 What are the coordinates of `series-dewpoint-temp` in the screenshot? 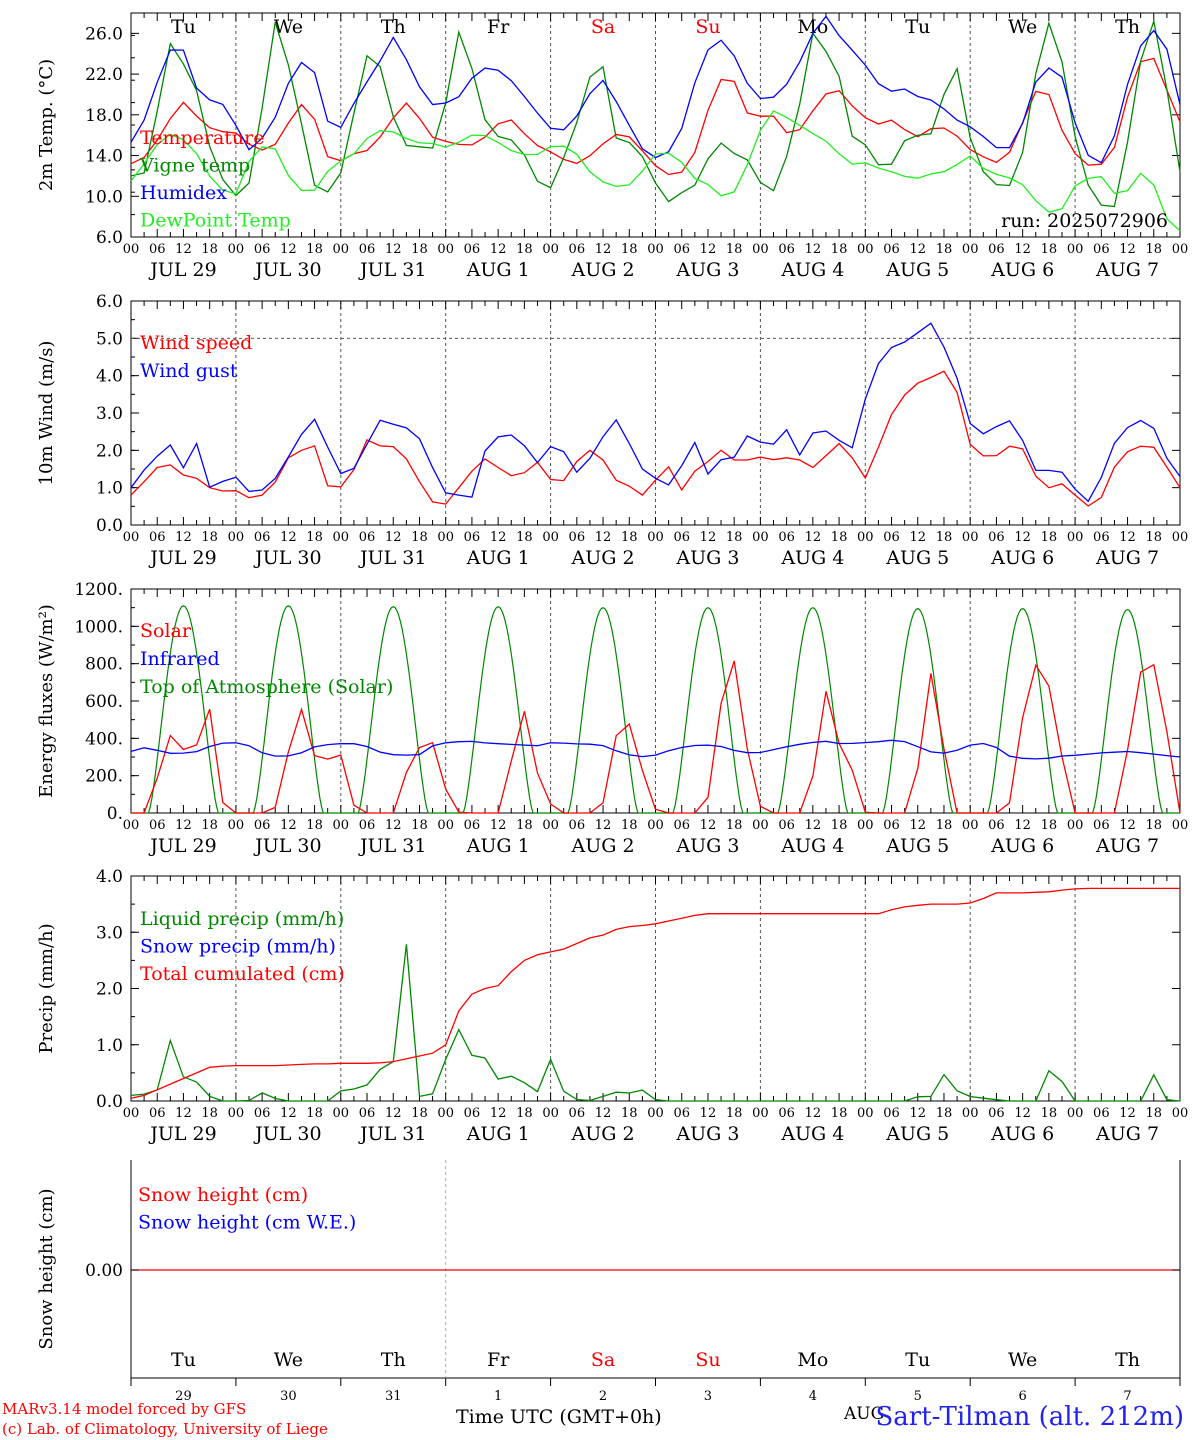 It's located at (655, 171).